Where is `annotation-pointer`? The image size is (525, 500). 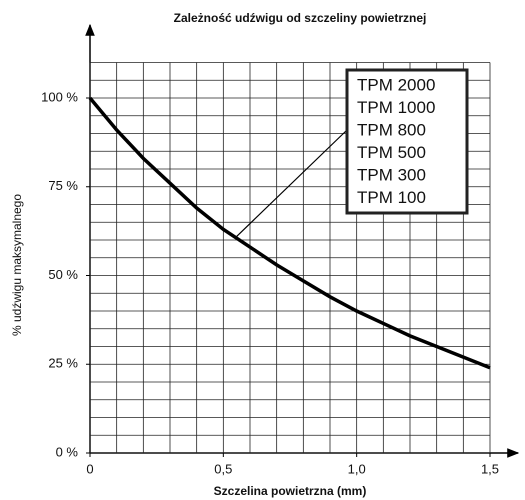 annotation-pointer is located at coordinates (292, 183).